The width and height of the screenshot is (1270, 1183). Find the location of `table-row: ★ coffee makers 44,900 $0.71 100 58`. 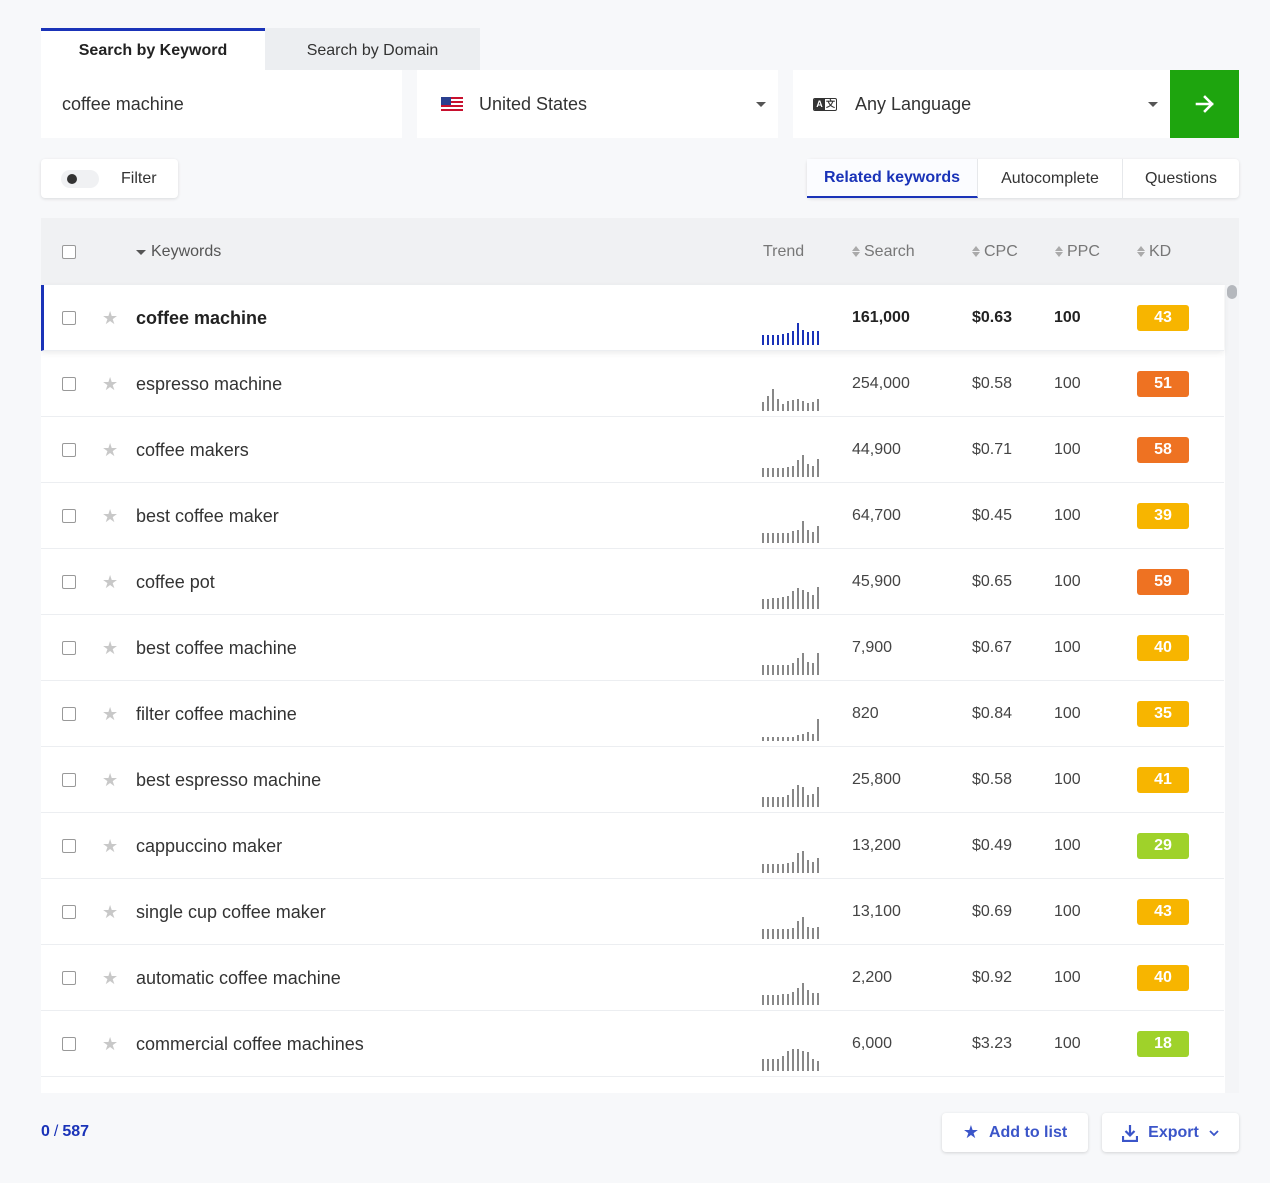

table-row: ★ coffee makers 44,900 $0.71 100 58 is located at coordinates (632, 450).